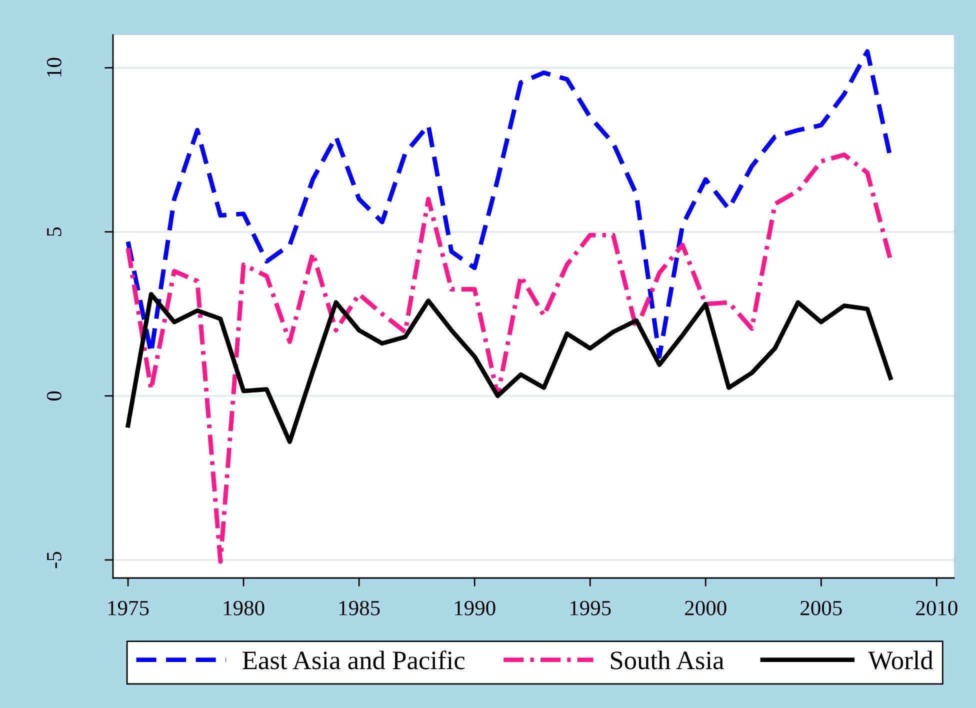  Describe the element at coordinates (705, 608) in the screenshot. I see `x-tick-label: 2000` at that location.